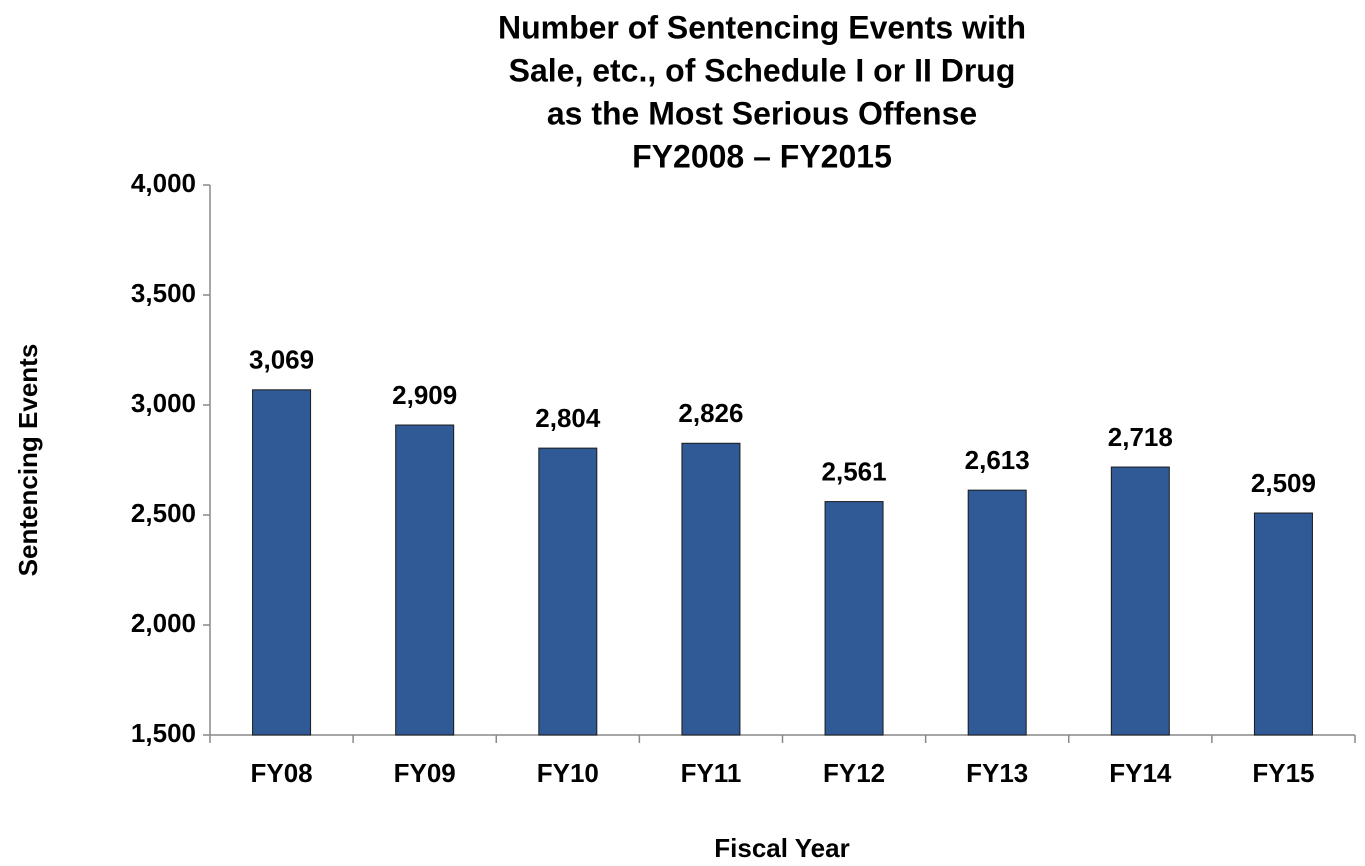 The width and height of the screenshot is (1365, 866). What do you see at coordinates (163, 293) in the screenshot?
I see `y-tick-label: 3,500` at bounding box center [163, 293].